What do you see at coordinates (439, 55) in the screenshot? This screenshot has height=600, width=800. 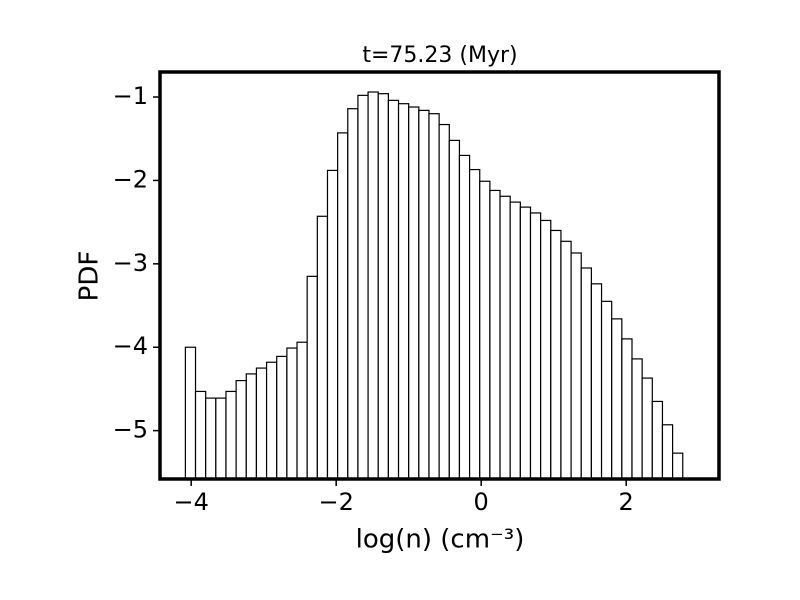 I see `chart-title: t=75.23 (Myr)` at bounding box center [439, 55].